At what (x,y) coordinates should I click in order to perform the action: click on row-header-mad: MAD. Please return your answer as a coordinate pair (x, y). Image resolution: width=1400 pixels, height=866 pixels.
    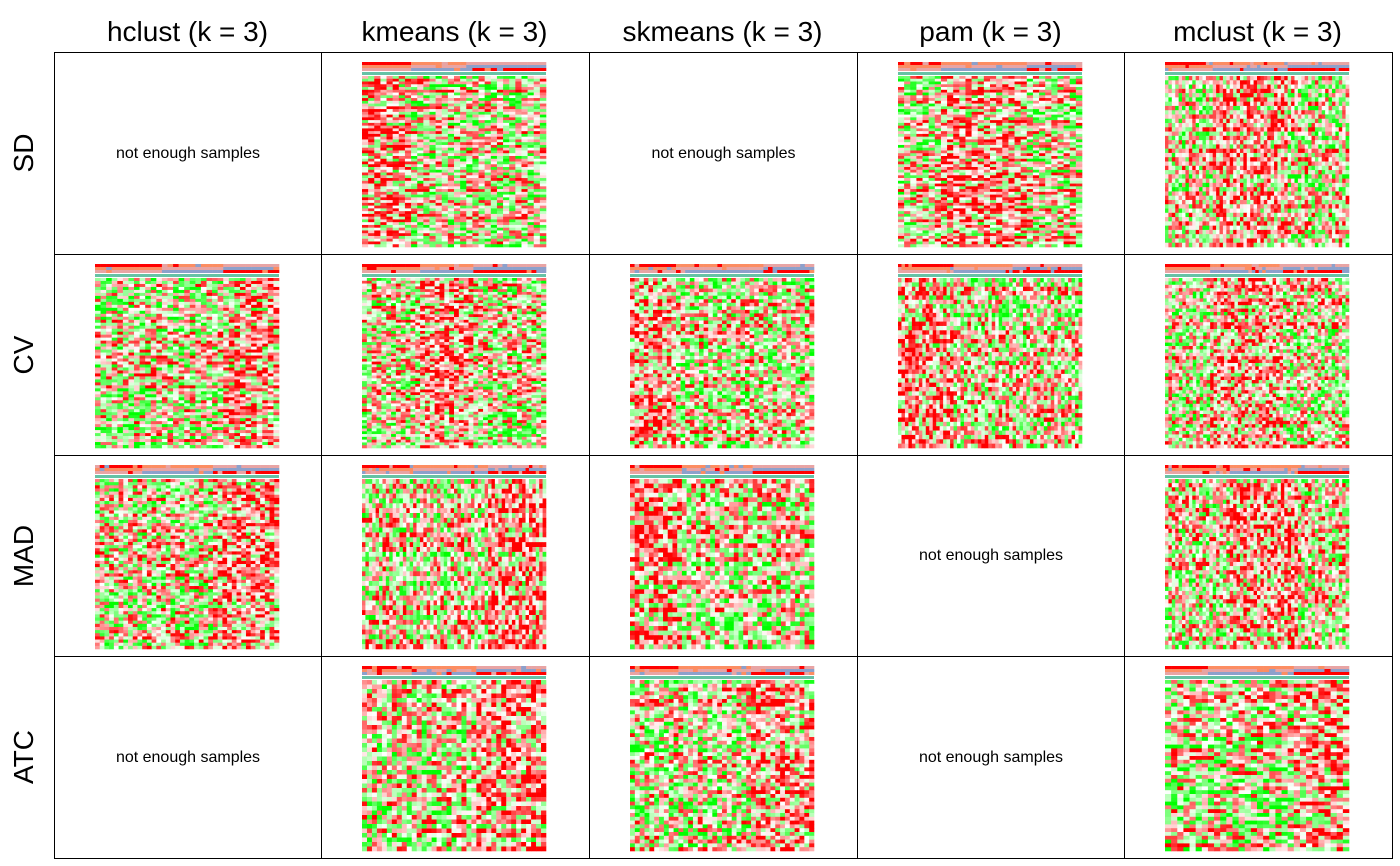
    Looking at the image, I should click on (24, 555).